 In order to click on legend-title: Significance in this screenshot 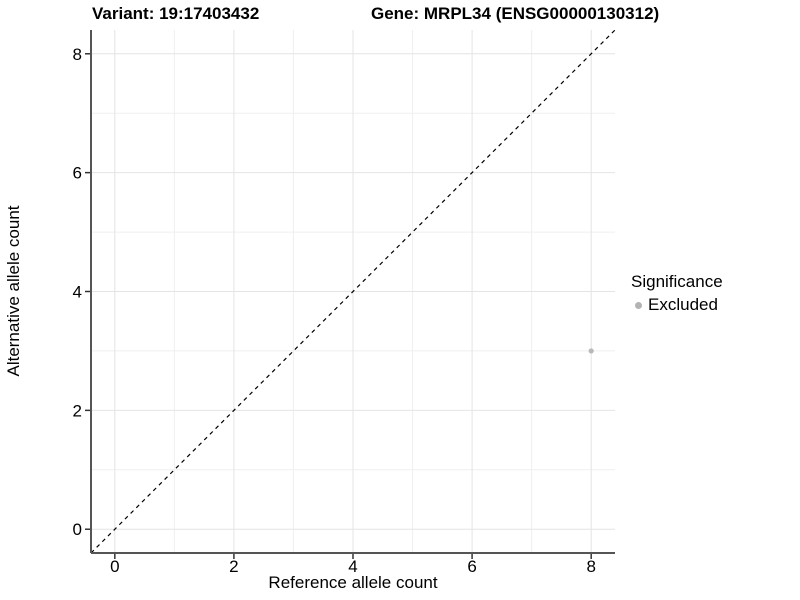, I will do `click(677, 281)`.